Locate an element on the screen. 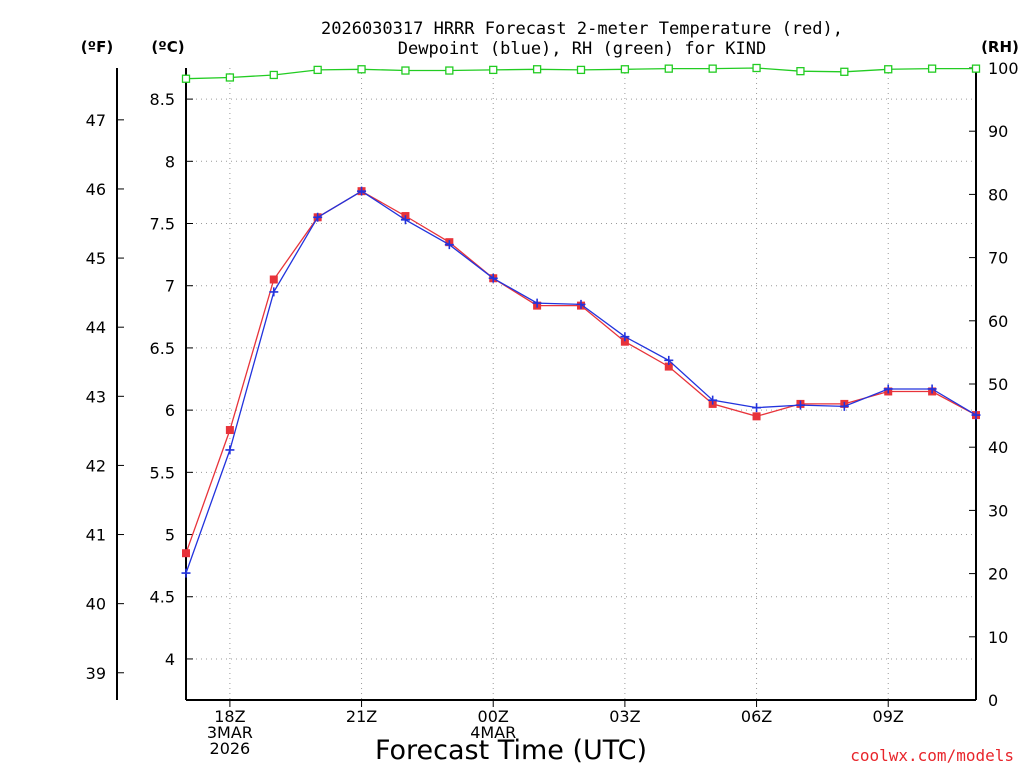  fahrenheit-tick-label: 42 is located at coordinates (96, 465).